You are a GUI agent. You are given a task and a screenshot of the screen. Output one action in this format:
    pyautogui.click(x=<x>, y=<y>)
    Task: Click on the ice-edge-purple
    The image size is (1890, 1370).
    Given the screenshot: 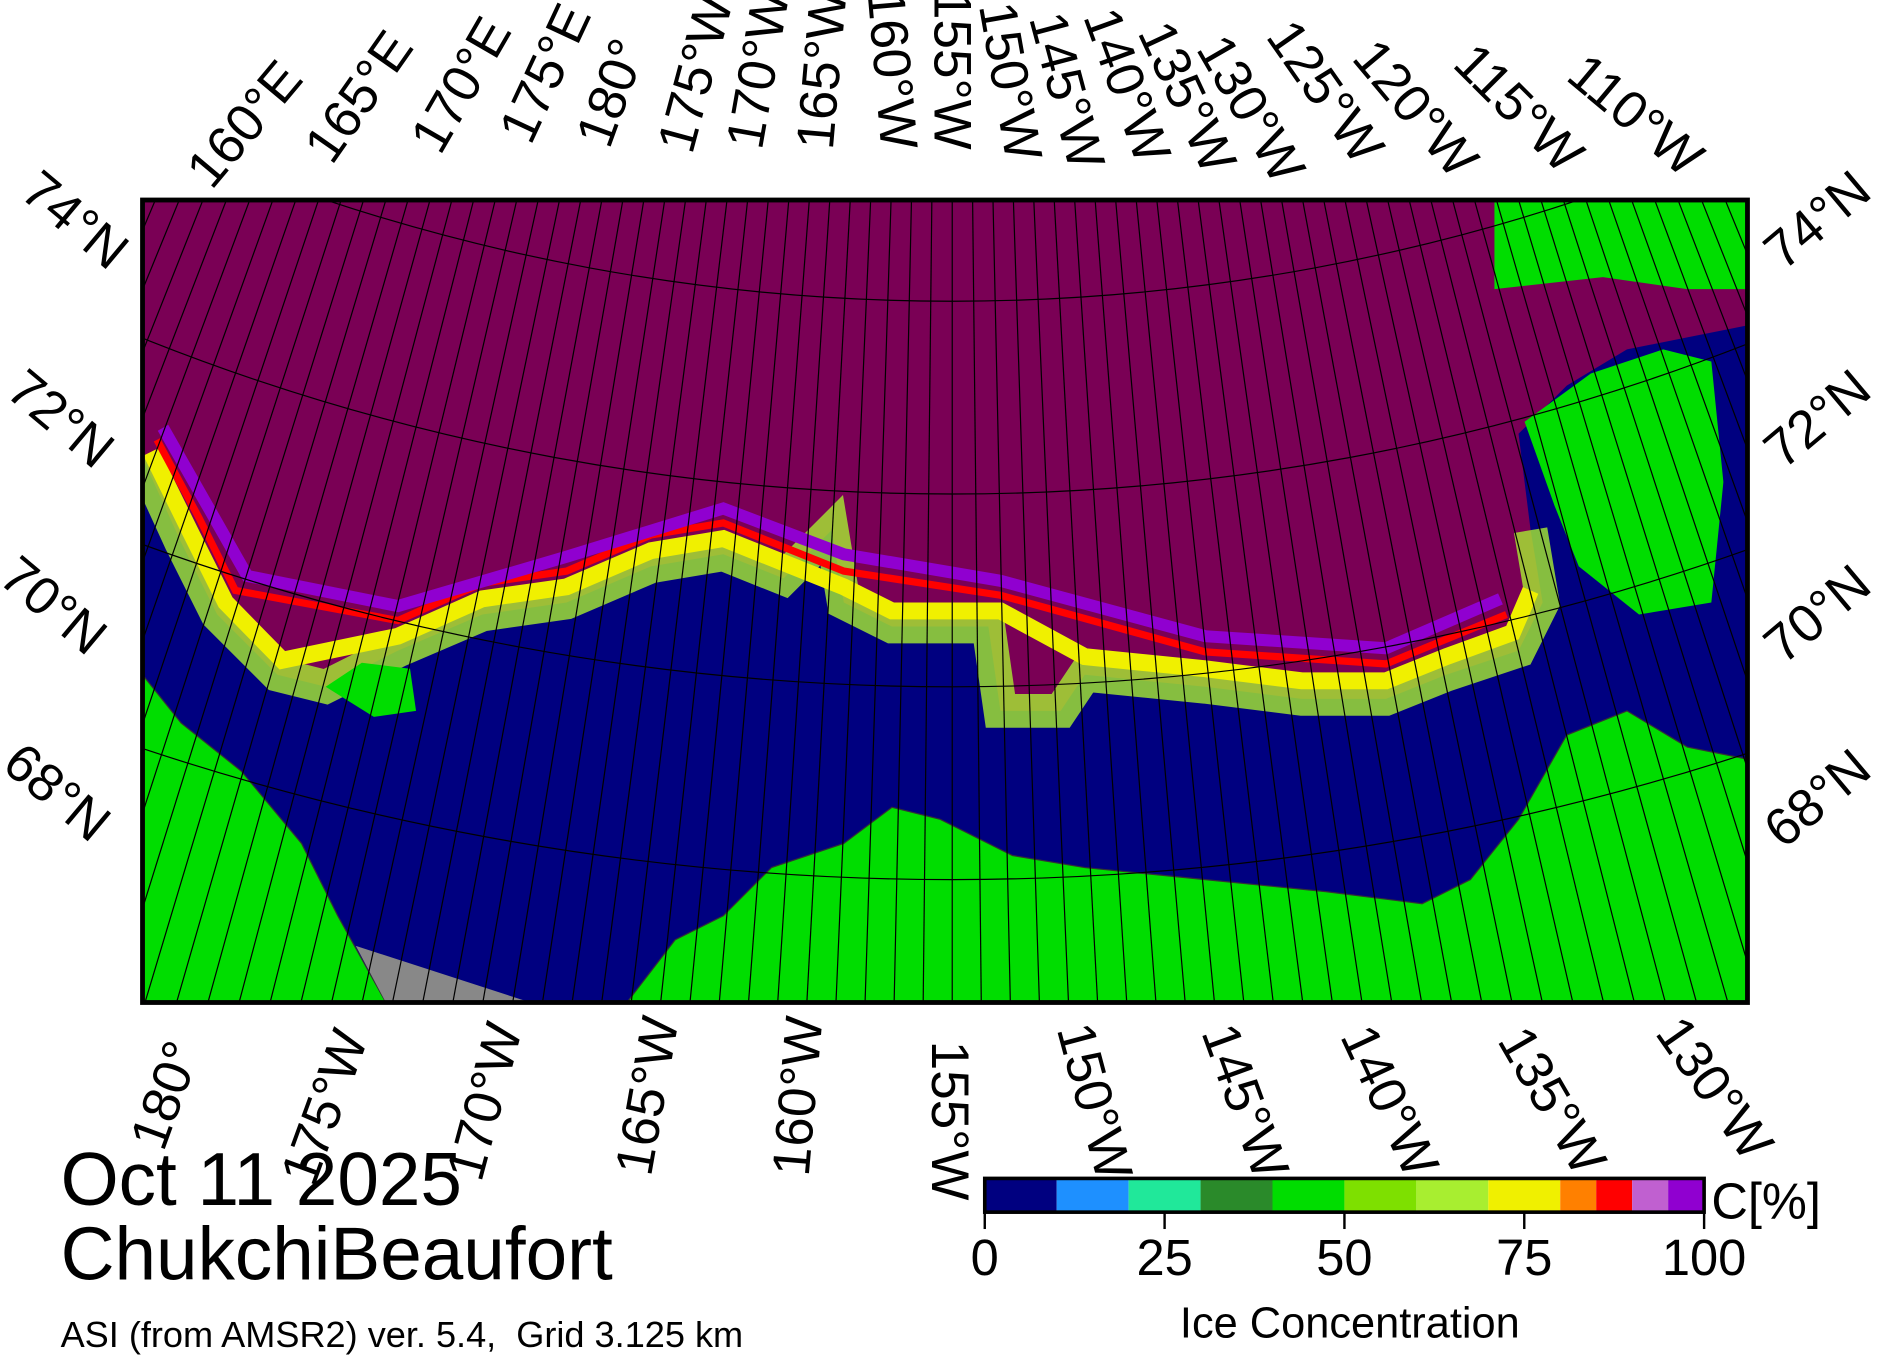 What is the action you would take?
    pyautogui.click(x=830, y=539)
    